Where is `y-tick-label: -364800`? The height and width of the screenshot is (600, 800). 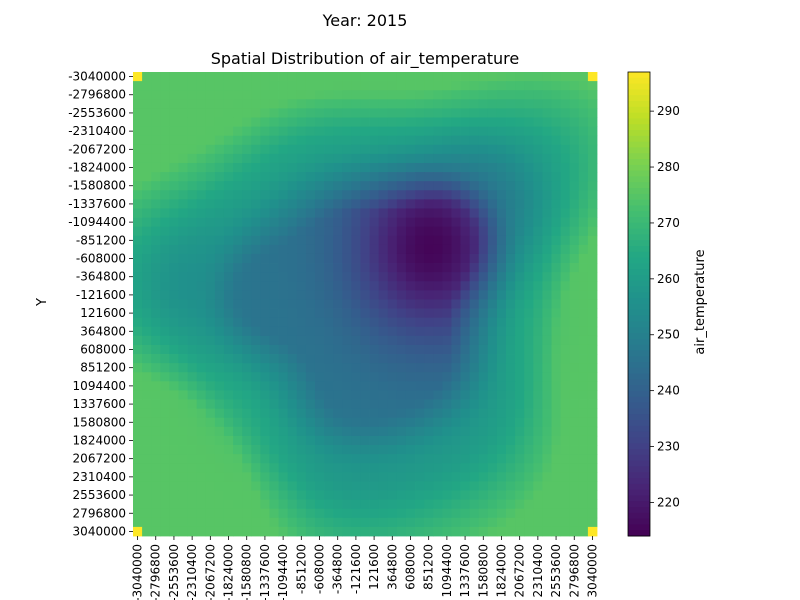 y-tick-label: -364800 is located at coordinates (101, 277).